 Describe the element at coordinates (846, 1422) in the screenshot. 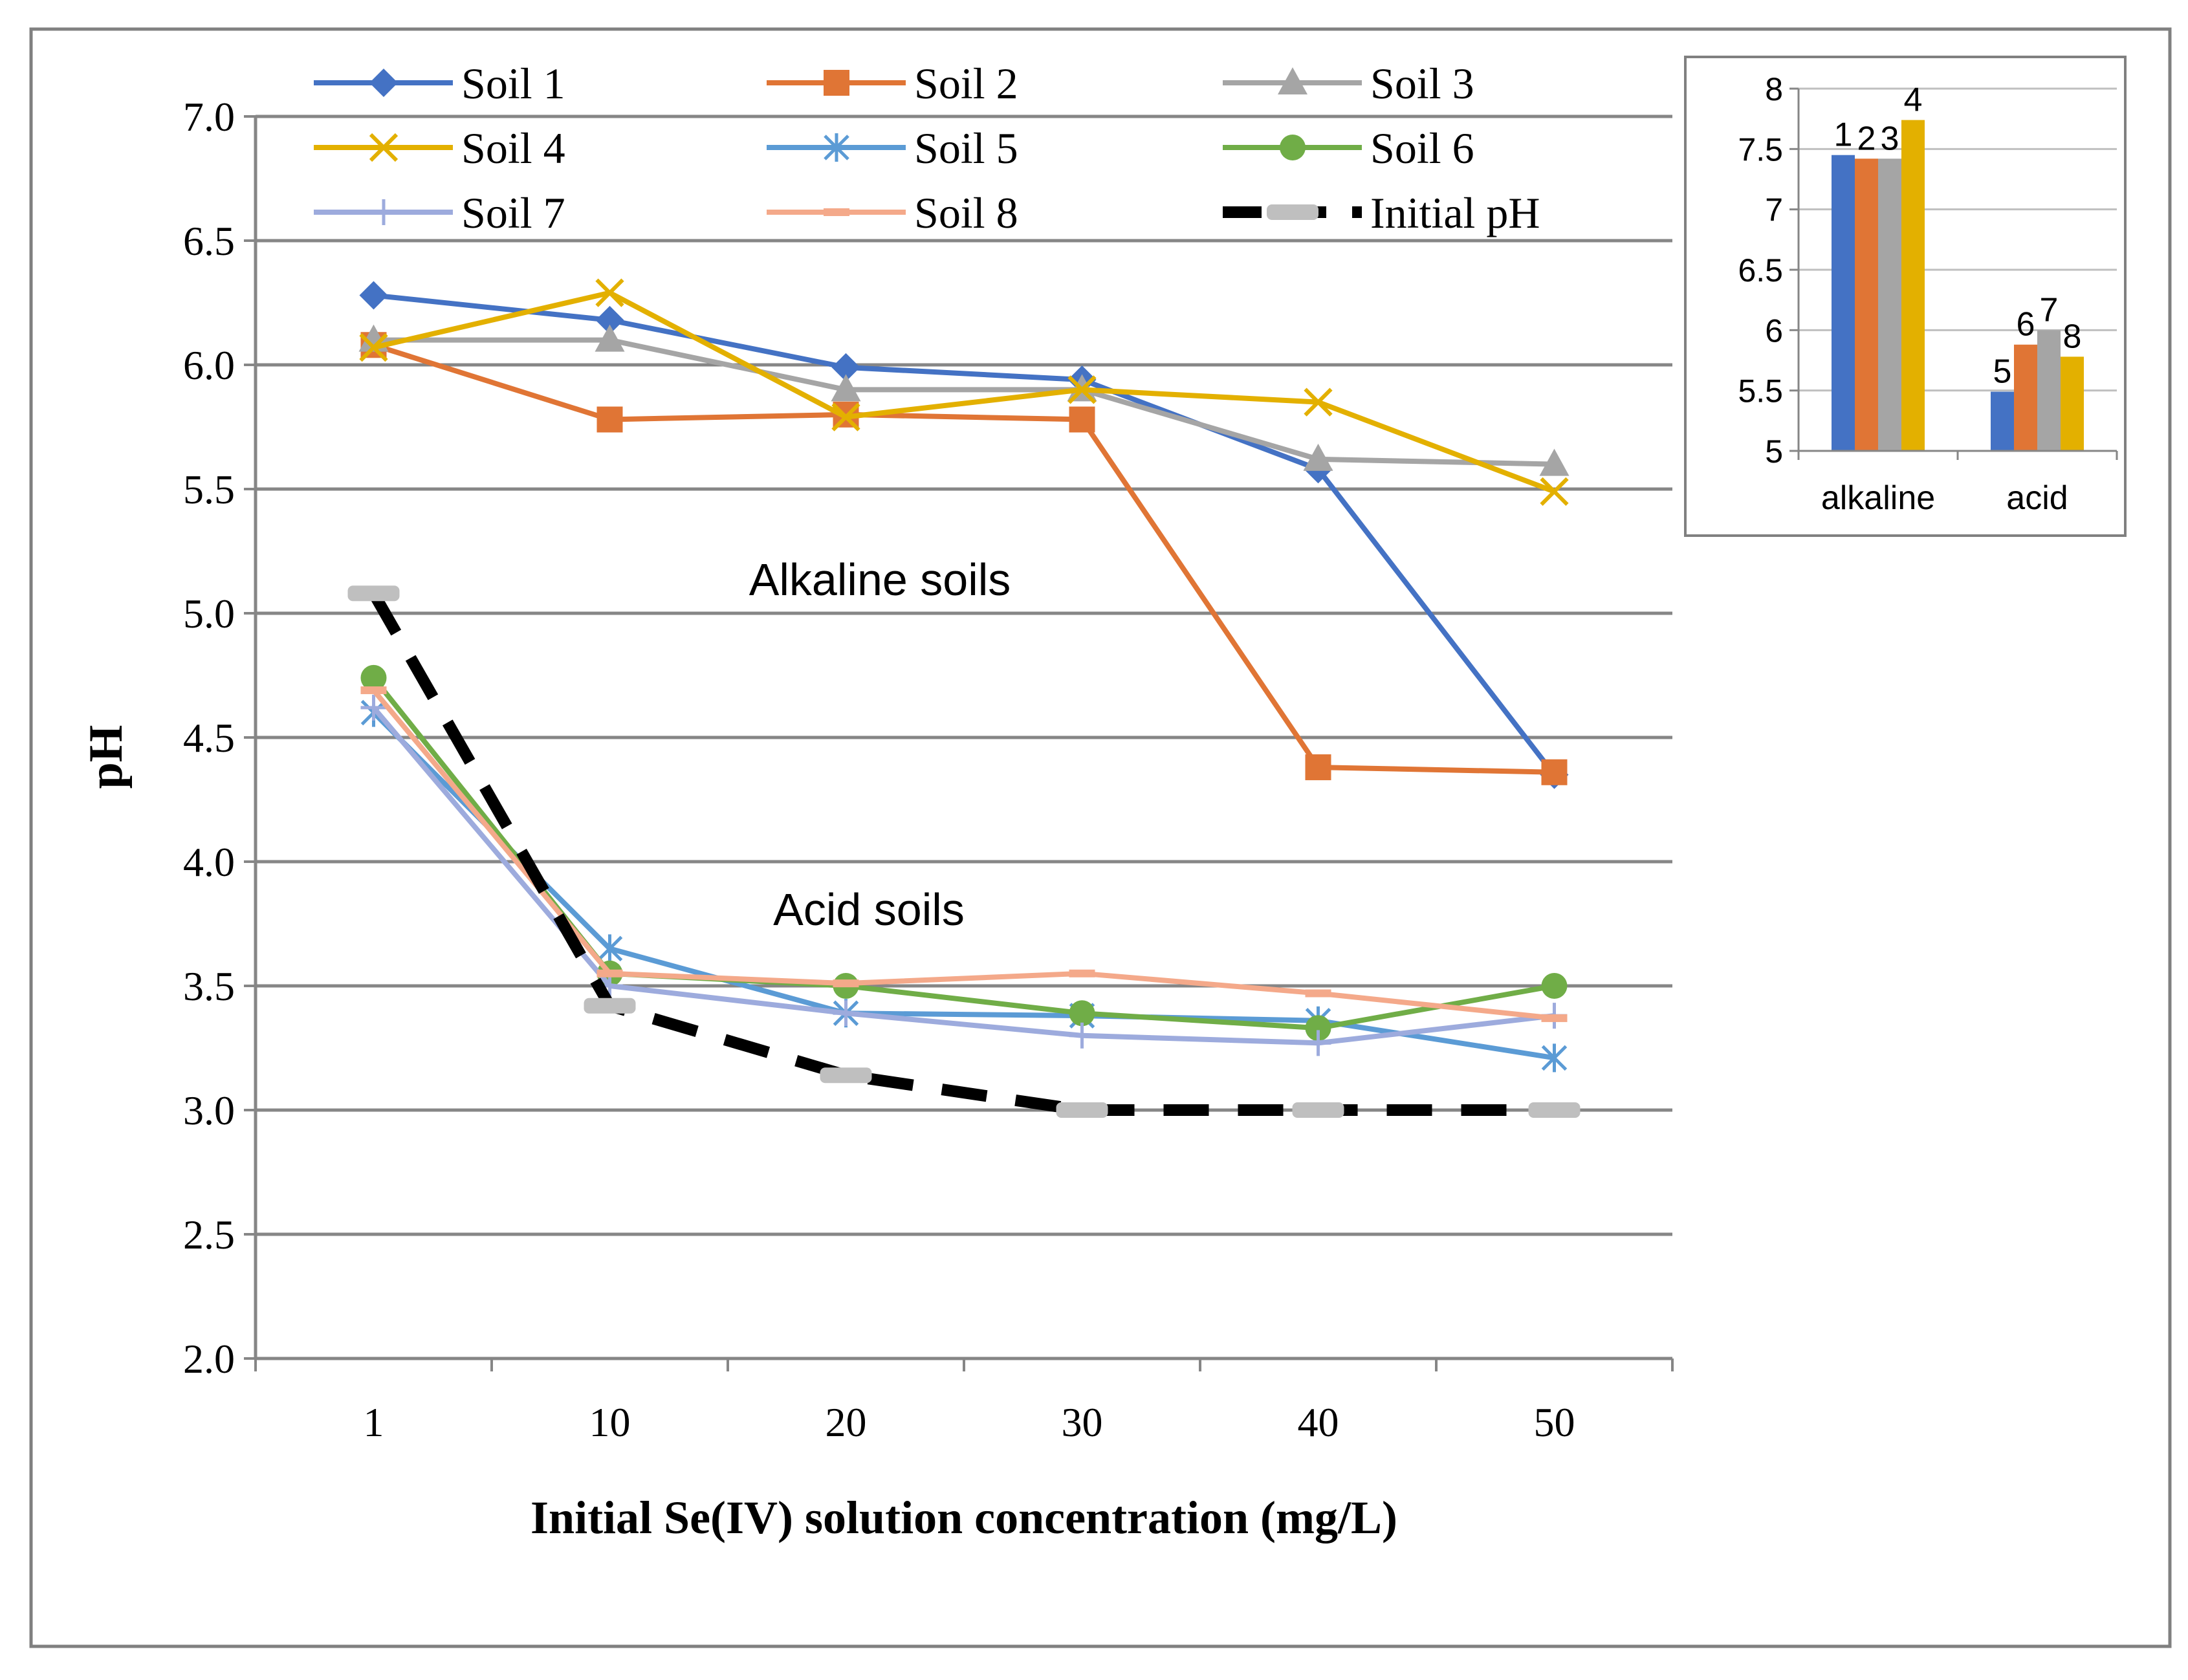

I see `x-tick-label: 20` at that location.